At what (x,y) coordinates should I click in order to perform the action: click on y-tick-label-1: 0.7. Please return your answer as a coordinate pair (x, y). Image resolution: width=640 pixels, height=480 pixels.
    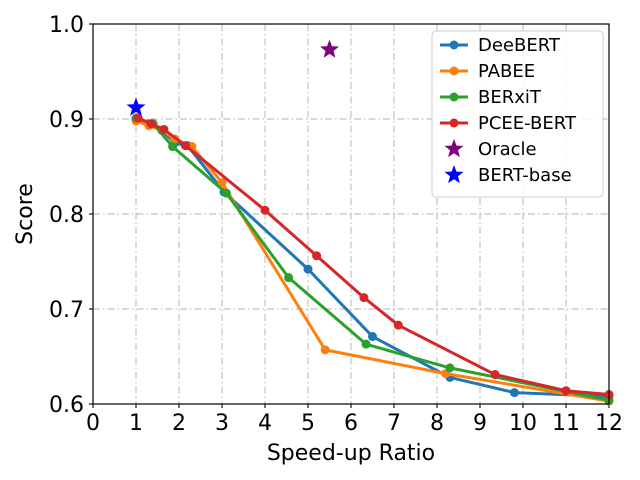
    Looking at the image, I should click on (66, 310).